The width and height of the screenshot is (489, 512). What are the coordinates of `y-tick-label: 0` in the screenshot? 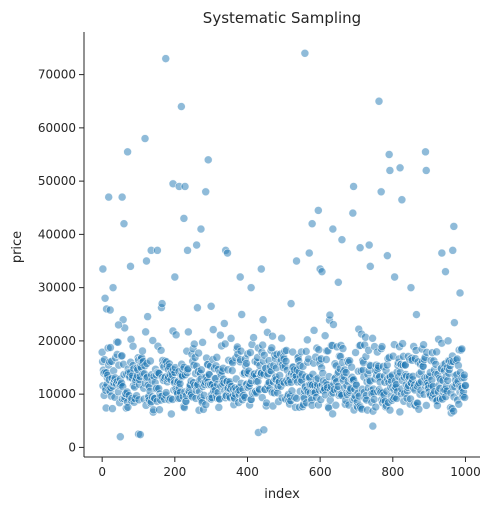 It's located at (72, 447).